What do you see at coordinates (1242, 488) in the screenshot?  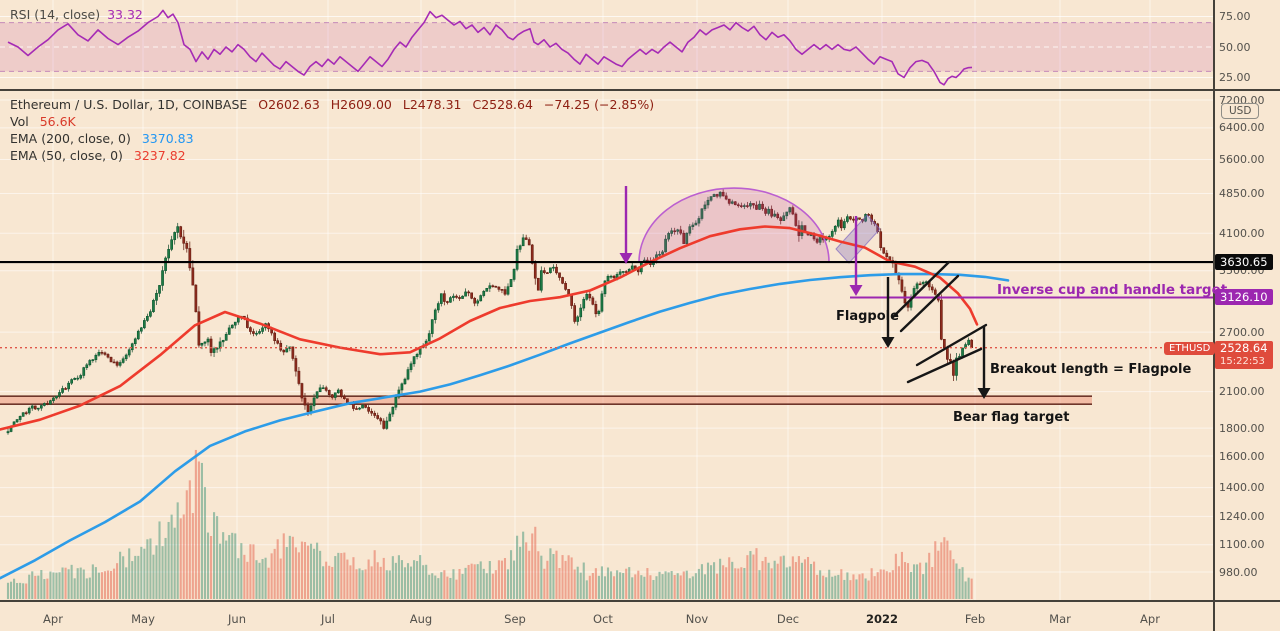 I see `price-tick-label: 1400.00` at bounding box center [1242, 488].